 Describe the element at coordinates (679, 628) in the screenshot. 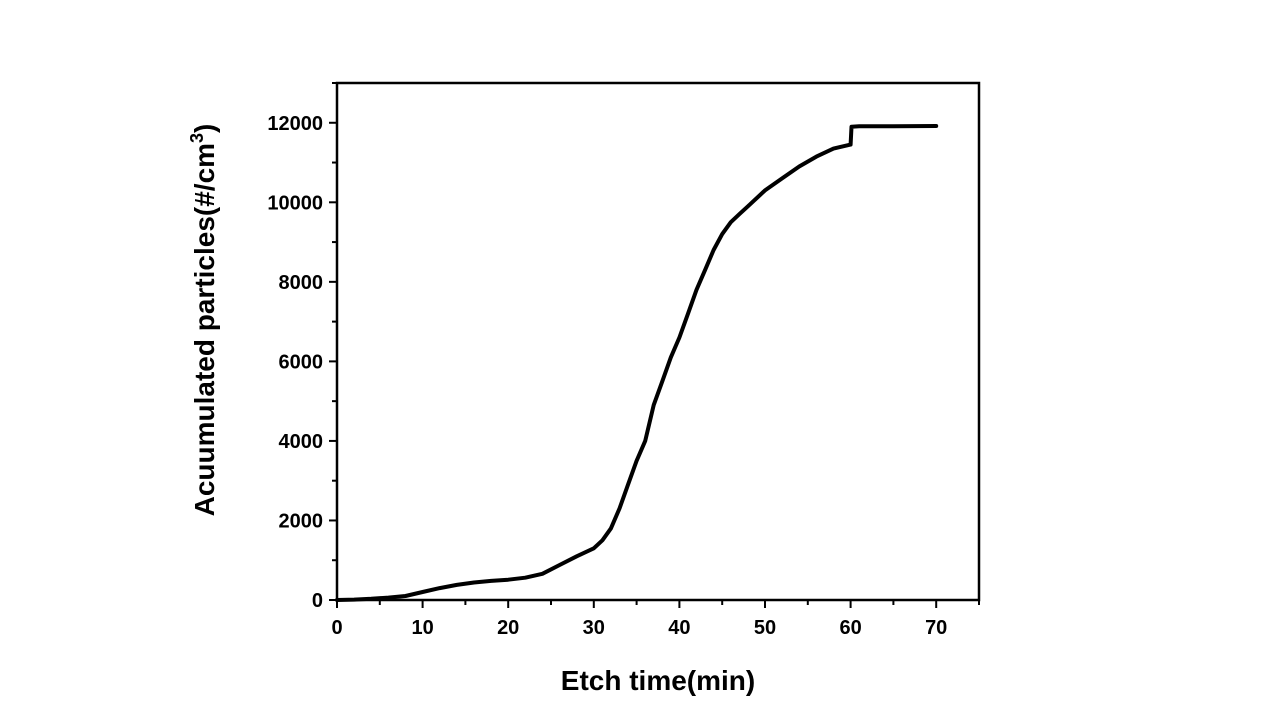

I see `x-tick-label: 40` at that location.